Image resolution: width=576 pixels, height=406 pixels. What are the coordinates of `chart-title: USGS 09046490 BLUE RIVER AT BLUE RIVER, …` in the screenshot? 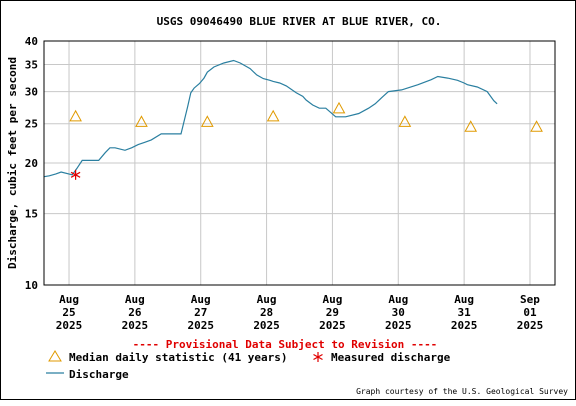 It's located at (299, 21).